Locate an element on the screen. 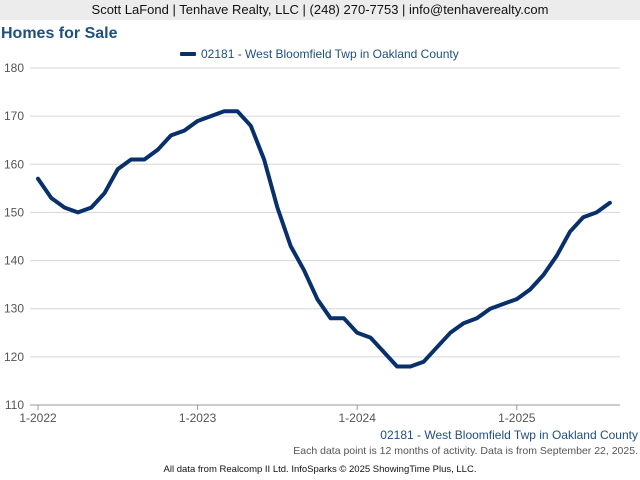  y-tick-label: 140 is located at coordinates (14, 261).